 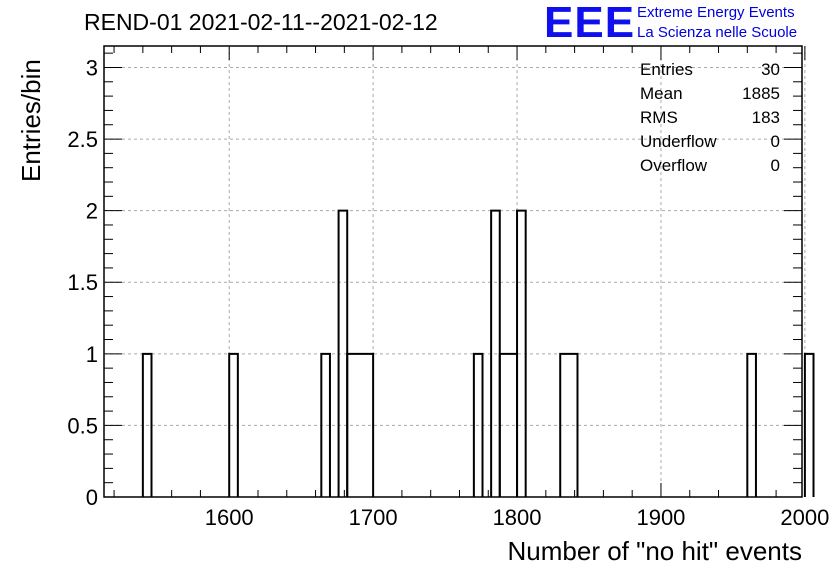 What do you see at coordinates (82, 139) in the screenshot?
I see `y-tick-label: 2.5` at bounding box center [82, 139].